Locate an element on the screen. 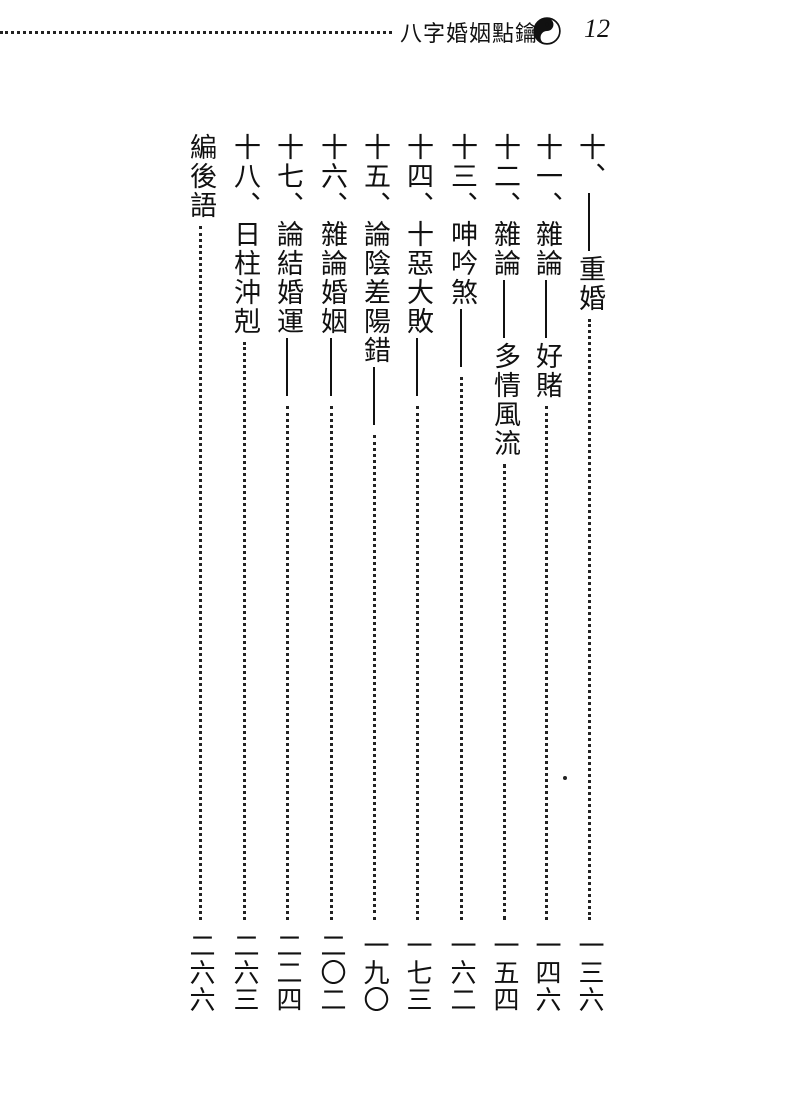 The width and height of the screenshot is (791, 1116). toc-entry: 十四、 十惡大敗一七三 is located at coordinates (417, 573).